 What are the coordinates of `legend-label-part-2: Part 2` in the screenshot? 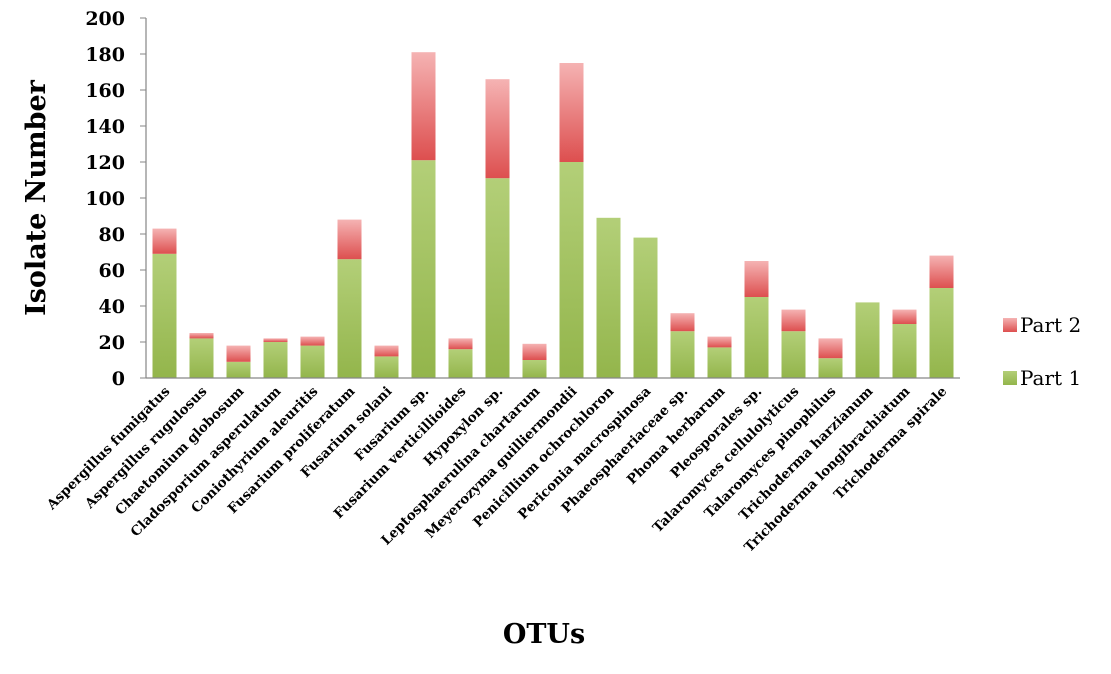 It's located at (1050, 325).